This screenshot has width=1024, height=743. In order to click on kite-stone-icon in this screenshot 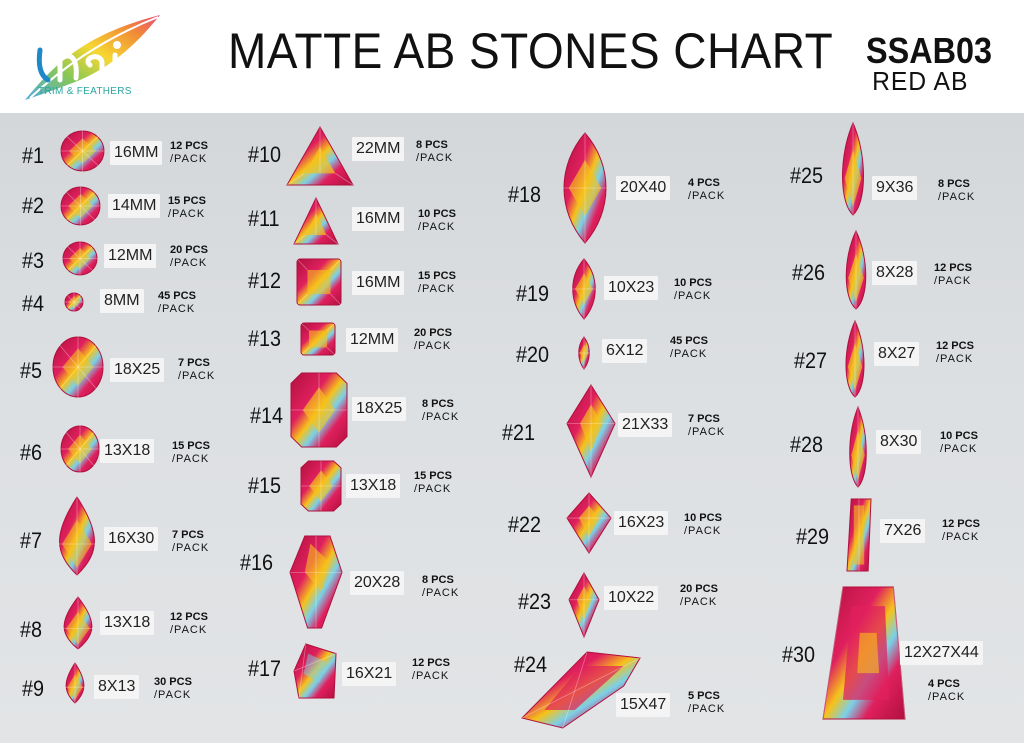, I will do `click(316, 584)`.